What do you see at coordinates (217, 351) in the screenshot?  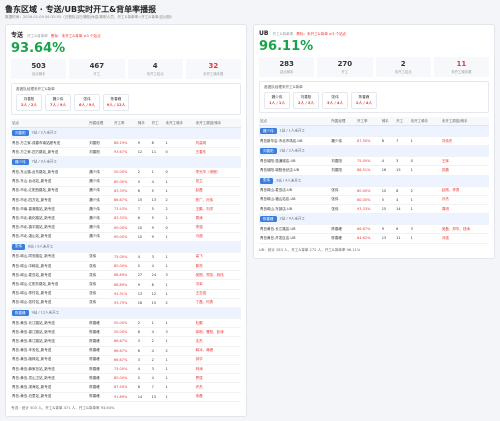 I see `cell: 韩冰、蒋峰` at bounding box center [217, 351].